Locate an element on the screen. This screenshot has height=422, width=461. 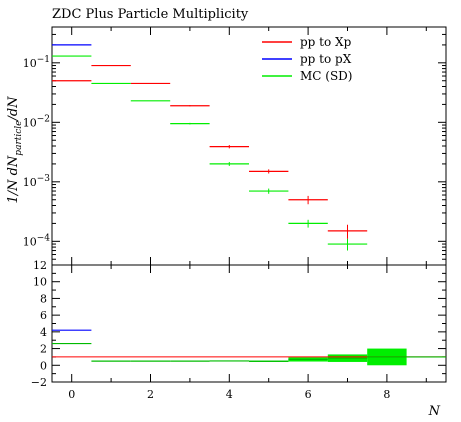
main-y-tick-label: 10⁻⁴ is located at coordinates (37, 240).